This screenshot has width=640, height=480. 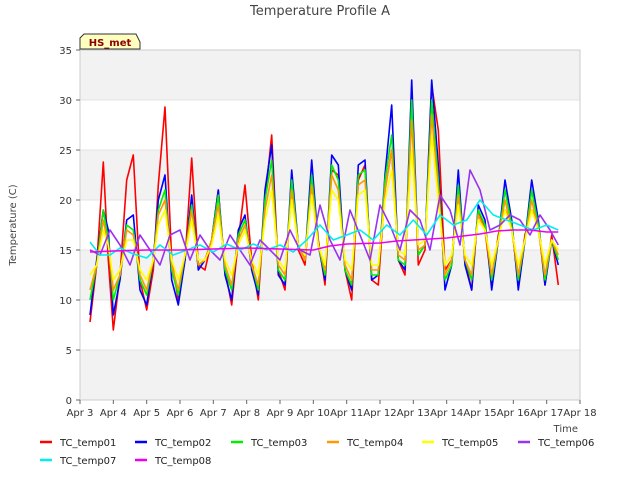 I want to click on y-tick-label: 25, so click(x=65, y=151).